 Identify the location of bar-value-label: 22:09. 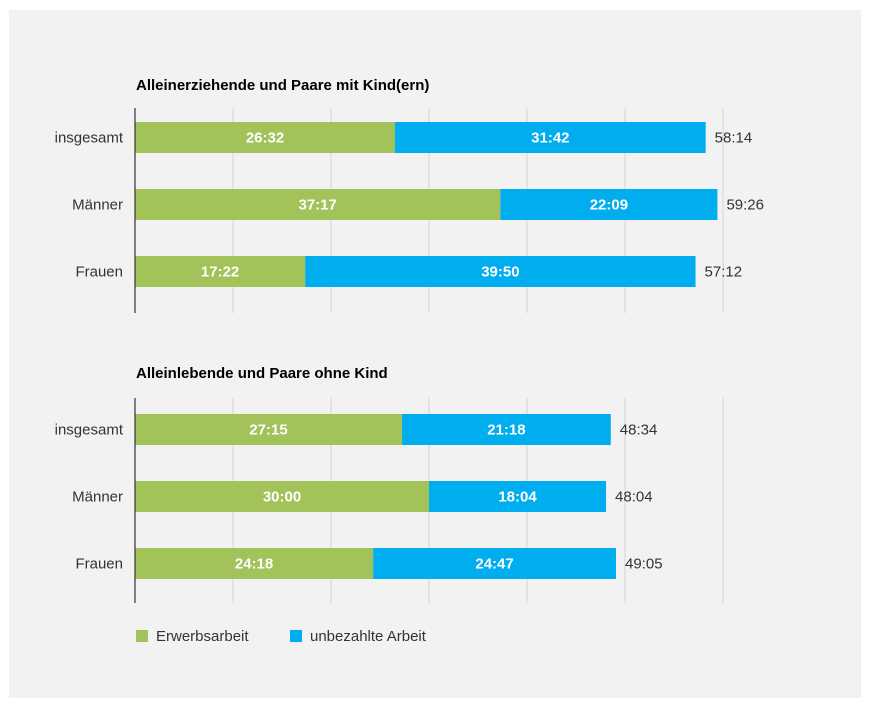
(609, 205).